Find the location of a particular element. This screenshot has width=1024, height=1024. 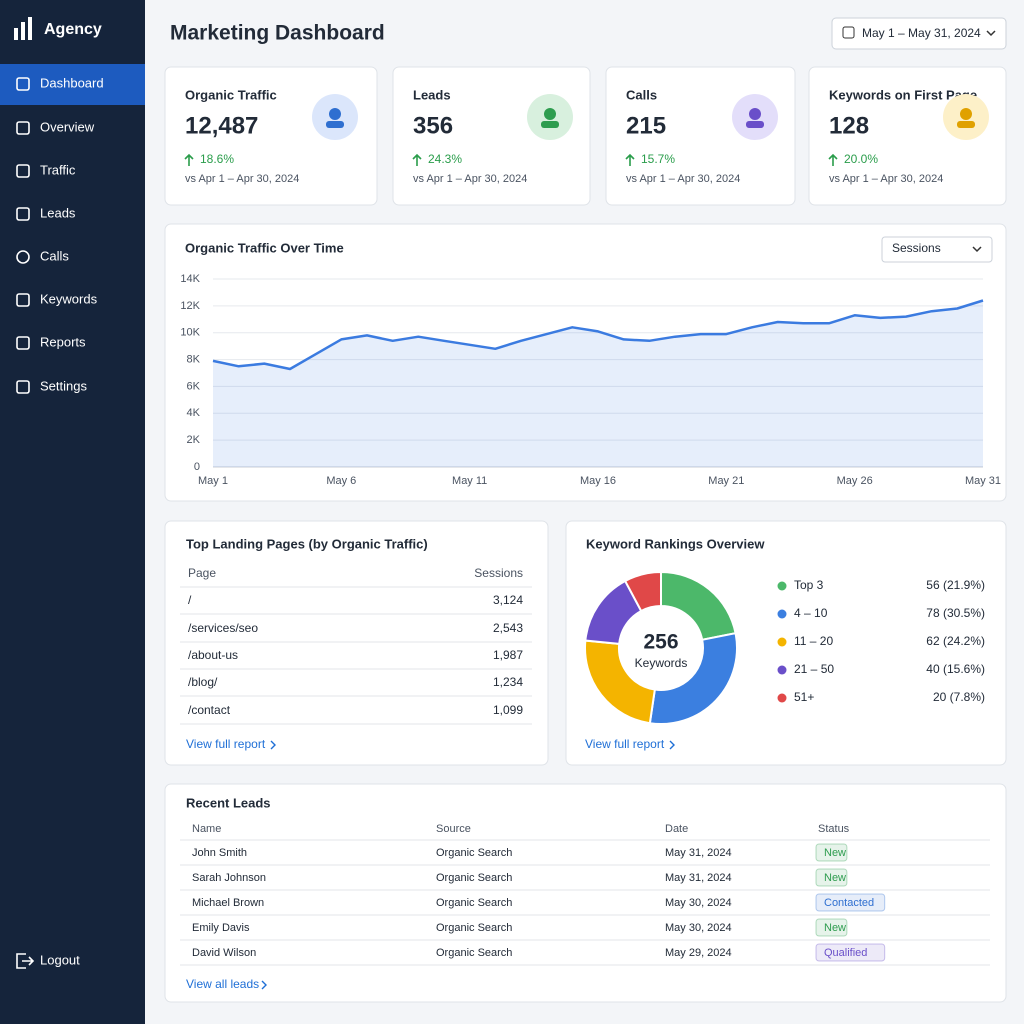

legend-label: 21 – 50 is located at coordinates (814, 669).